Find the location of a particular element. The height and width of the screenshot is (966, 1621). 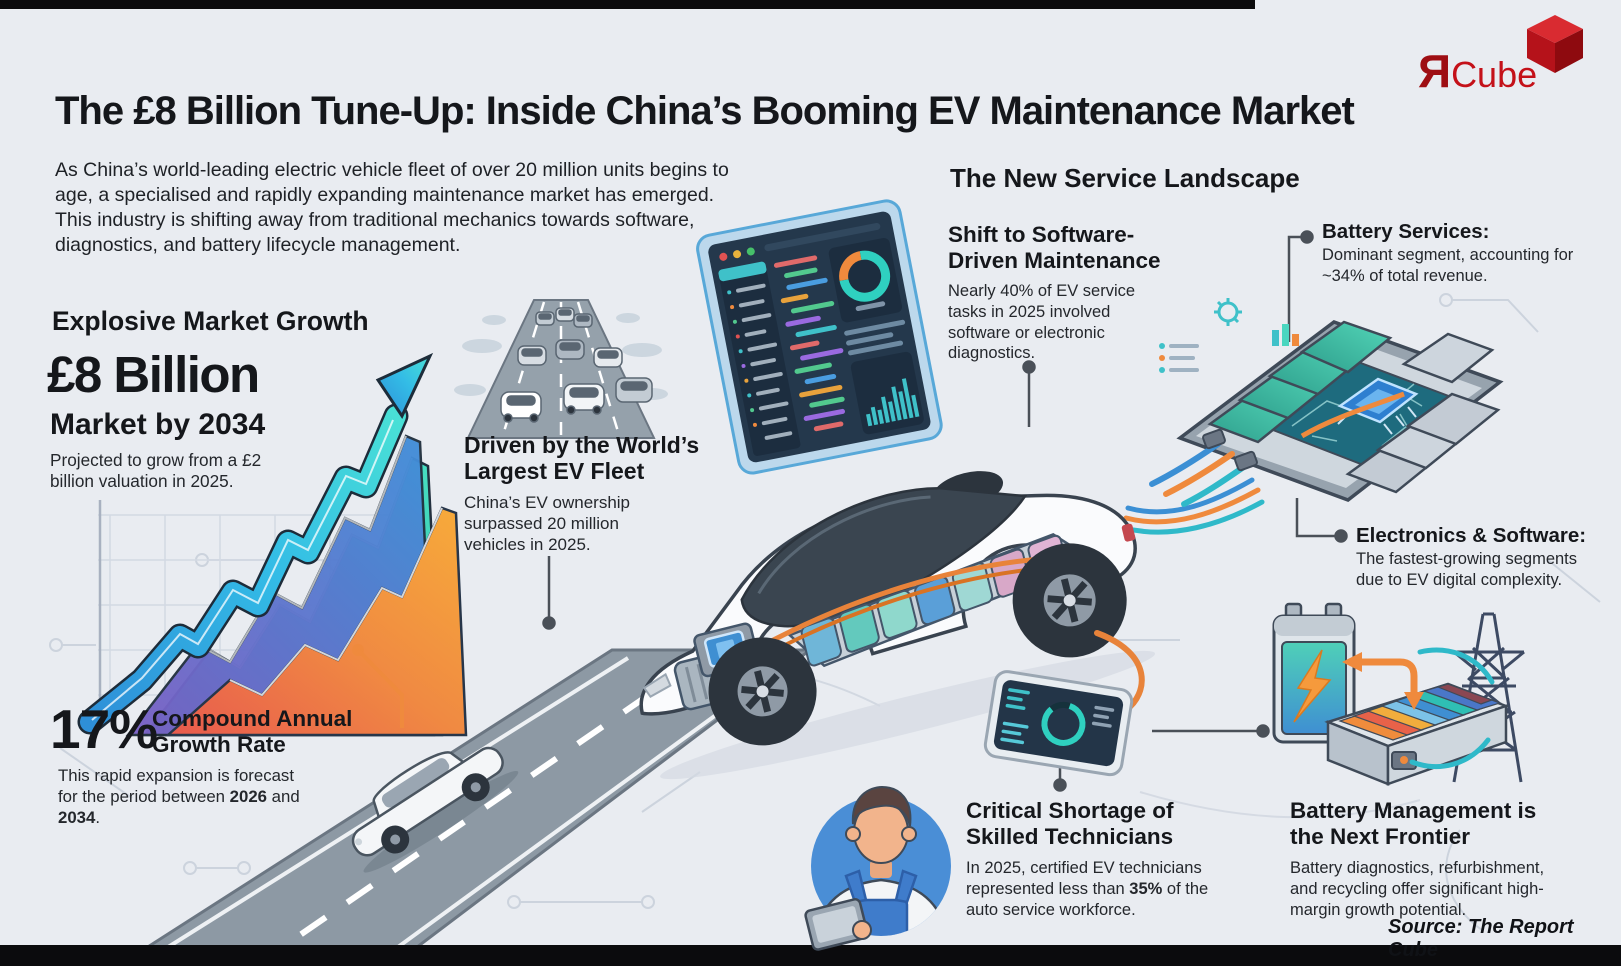

highway-illustration is located at coordinates (561, 369).